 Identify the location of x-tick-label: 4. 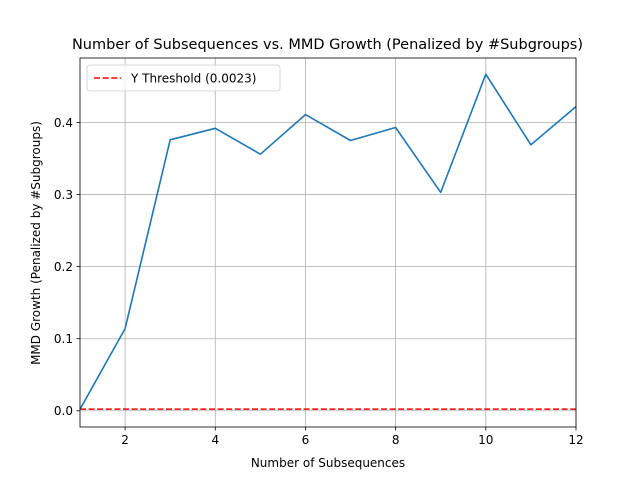
(215, 440).